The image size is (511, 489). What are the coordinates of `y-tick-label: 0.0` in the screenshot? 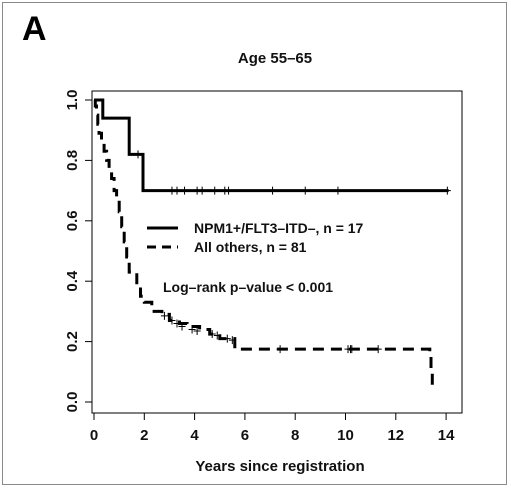 It's located at (72, 402).